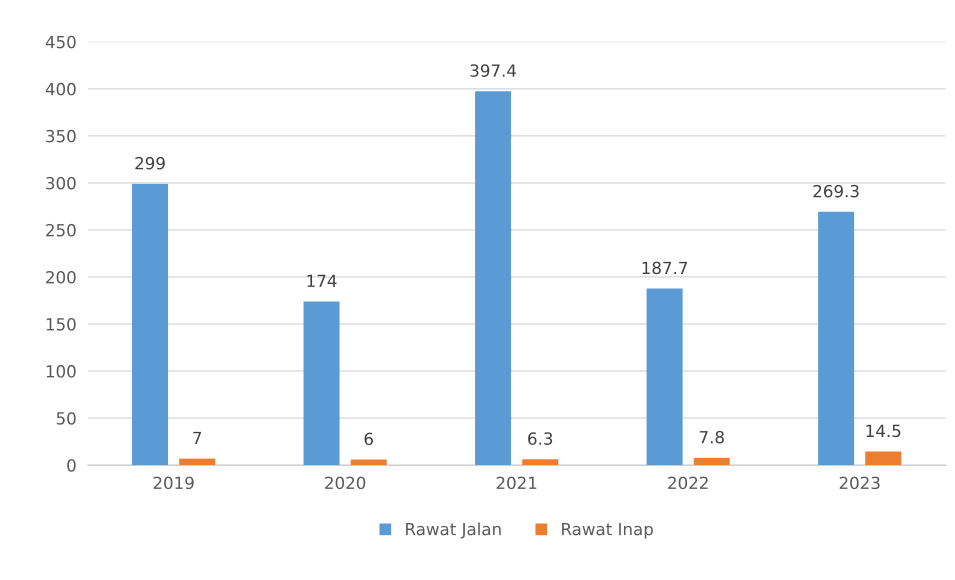 Image resolution: width=955 pixels, height=580 pixels. I want to click on data-label: 299, so click(150, 163).